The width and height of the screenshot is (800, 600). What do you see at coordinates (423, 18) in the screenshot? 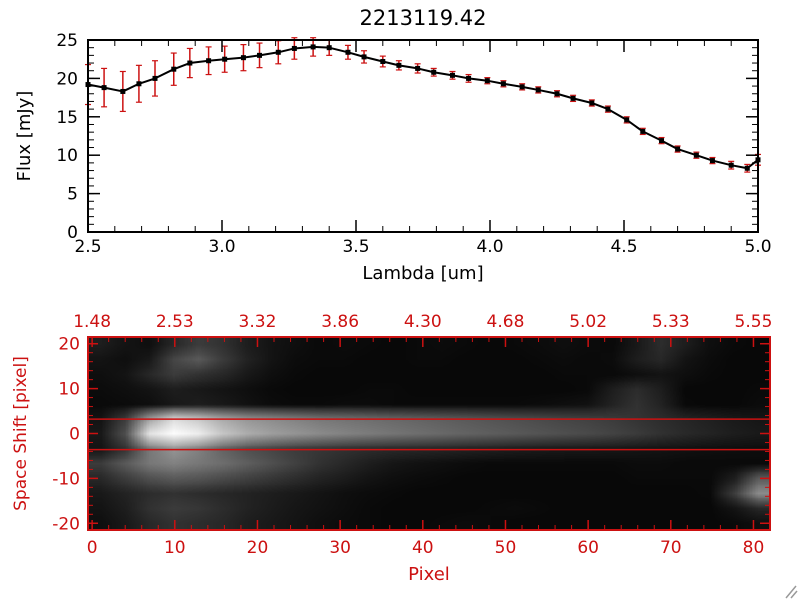
I see `plot-title: 2213119.42` at bounding box center [423, 18].